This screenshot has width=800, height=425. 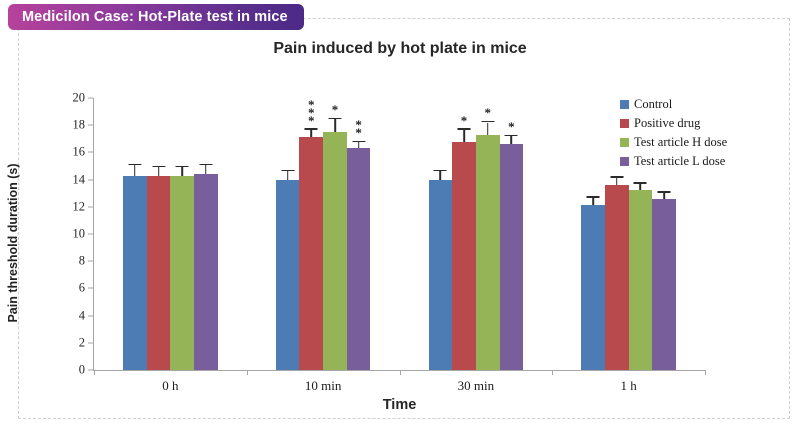 What do you see at coordinates (680, 160) in the screenshot?
I see `legend-label: Test article L dose` at bounding box center [680, 160].